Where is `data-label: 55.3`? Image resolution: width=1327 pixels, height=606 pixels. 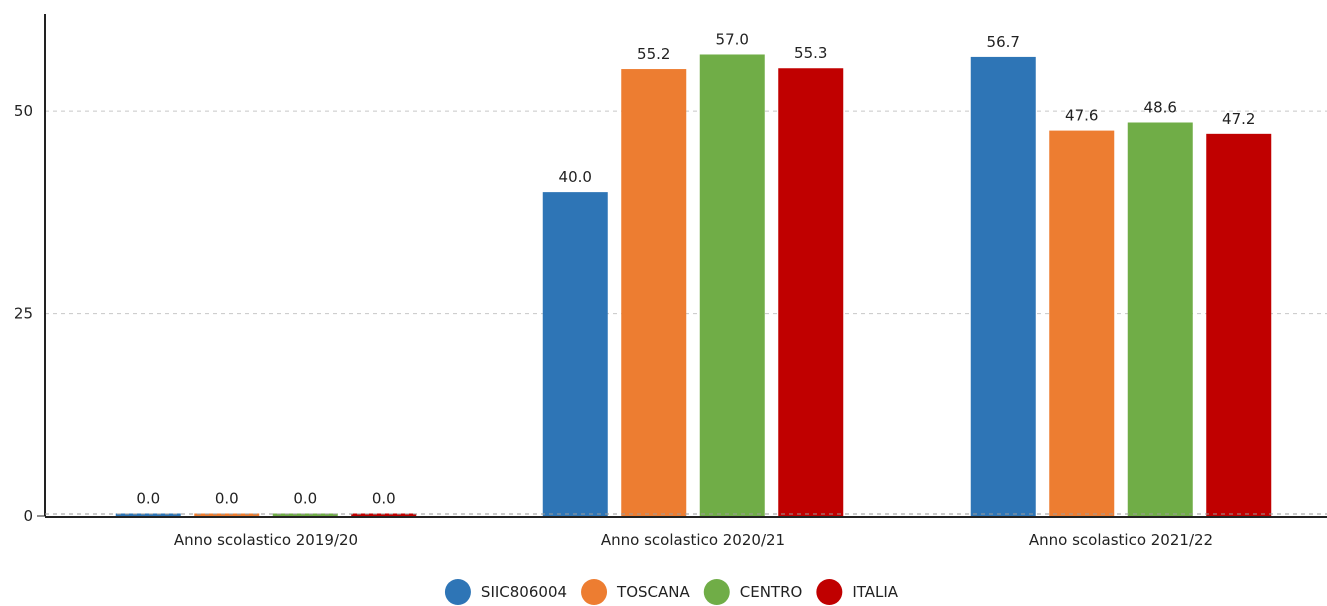
data-label: 55.3 is located at coordinates (810, 53).